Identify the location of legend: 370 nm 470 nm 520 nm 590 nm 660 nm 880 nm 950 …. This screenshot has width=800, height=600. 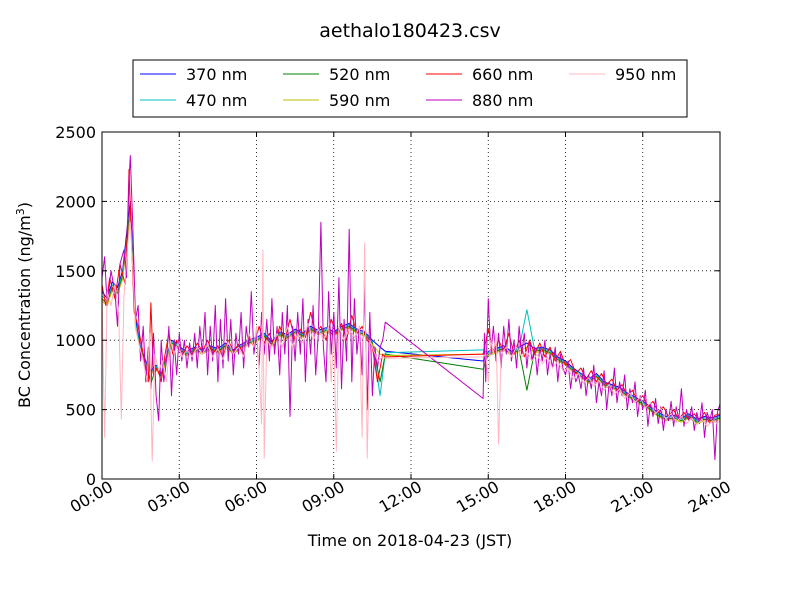
(410, 88).